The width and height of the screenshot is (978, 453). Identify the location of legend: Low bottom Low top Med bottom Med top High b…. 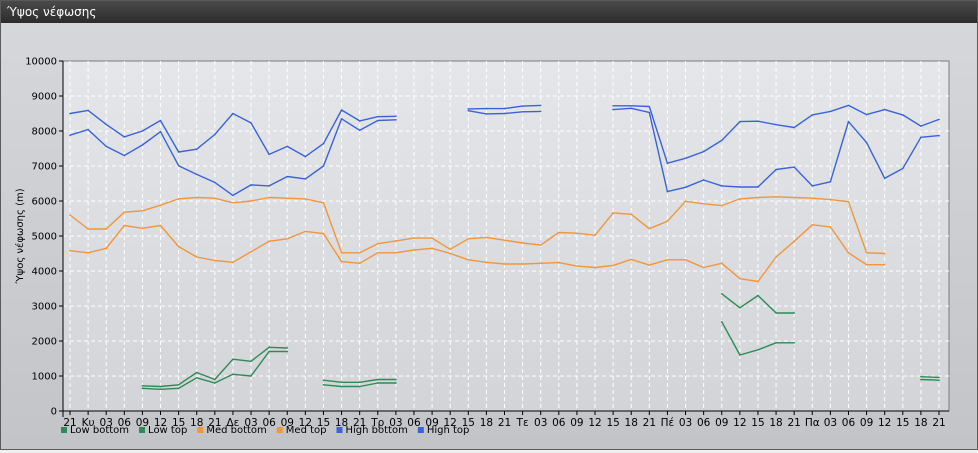
(265, 430).